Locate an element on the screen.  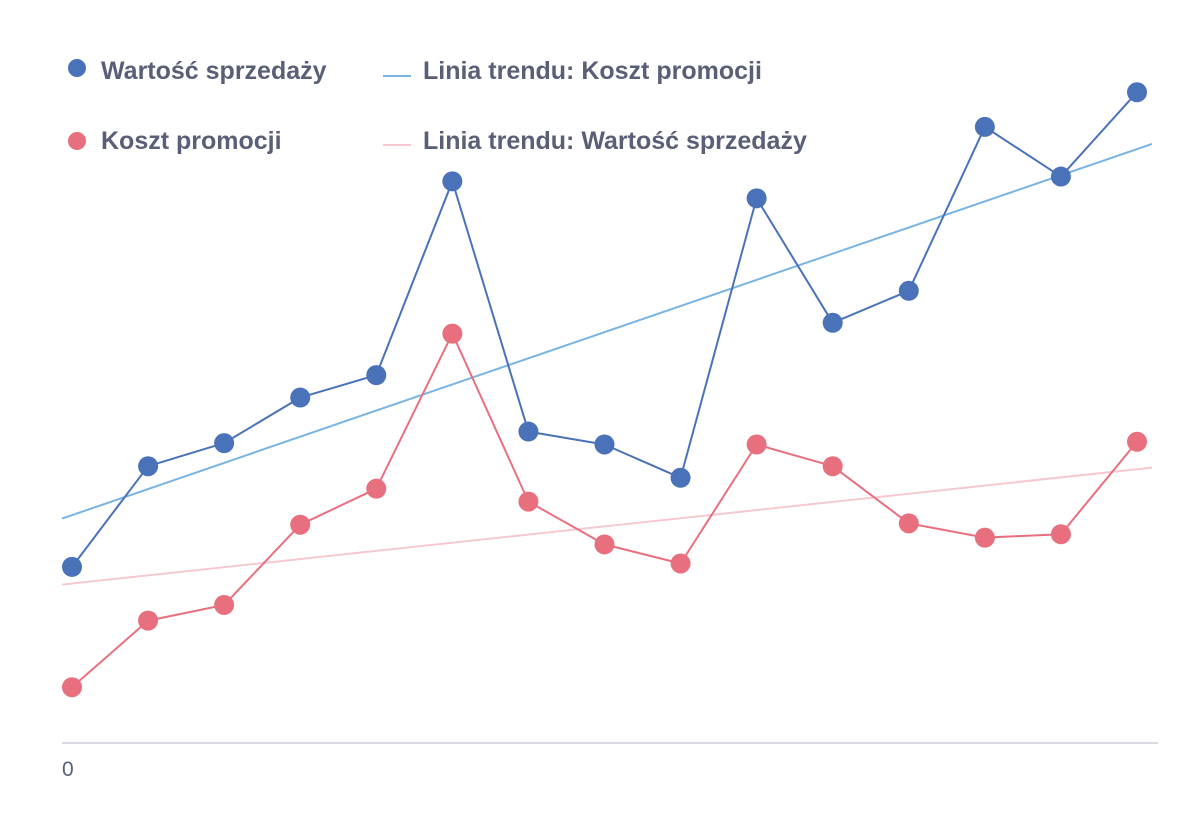
legend-marker-sales is located at coordinates (77, 68).